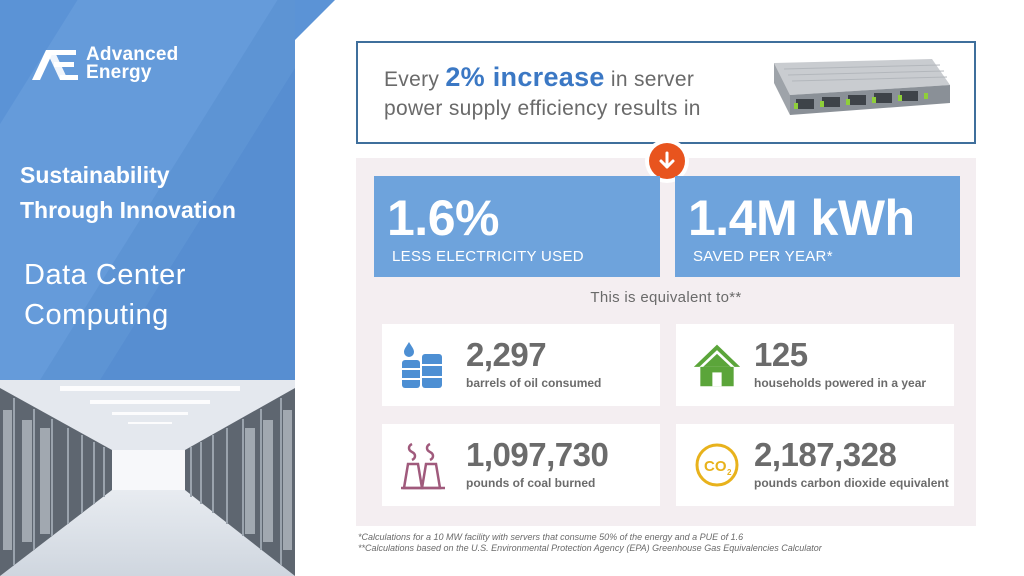  Describe the element at coordinates (537, 454) in the screenshot. I see `equivalent-value: 1,097,730` at that location.